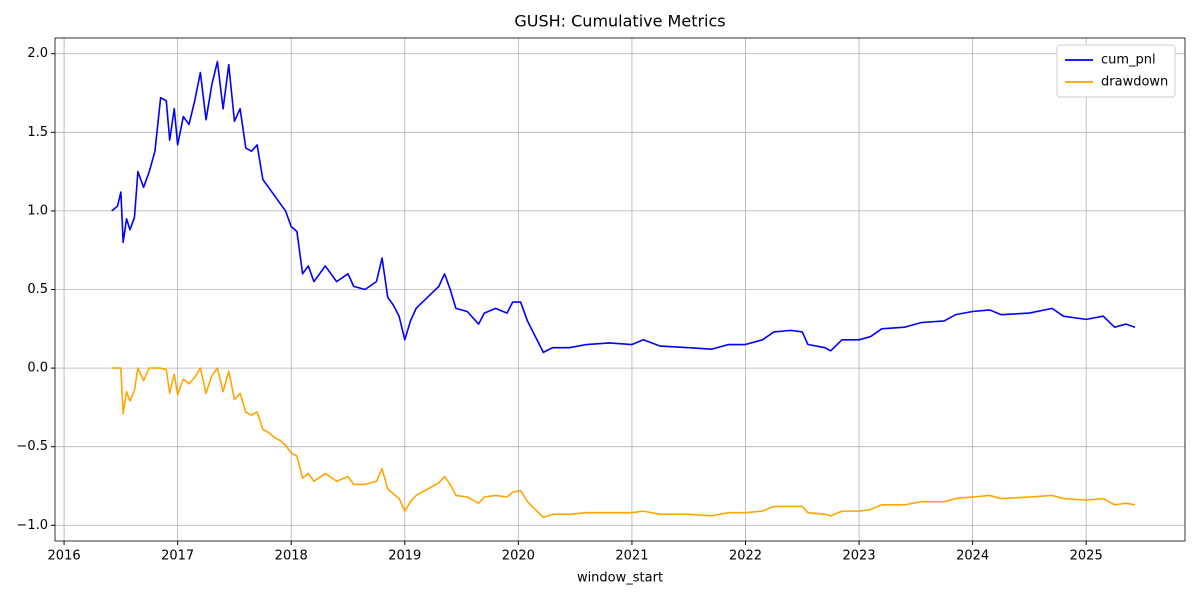  I want to click on x-tick-label: 2018, so click(291, 556).